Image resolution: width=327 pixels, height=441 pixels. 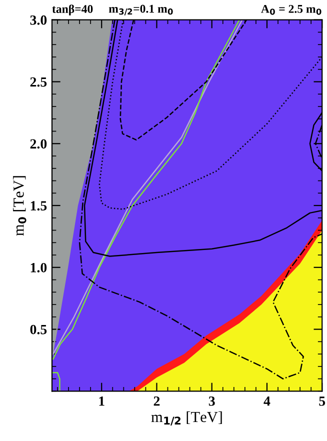 I want to click on y-tick-label: 2.5, so click(x=38, y=82).